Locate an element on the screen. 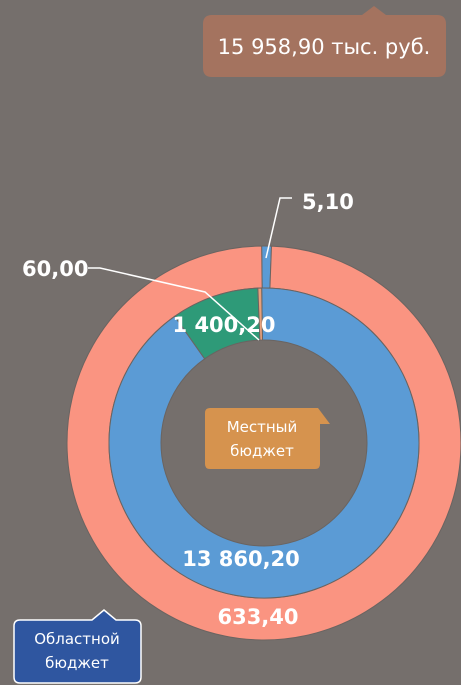 The image size is (461, 685). label-inner-small: 60,00 is located at coordinates (55, 269).